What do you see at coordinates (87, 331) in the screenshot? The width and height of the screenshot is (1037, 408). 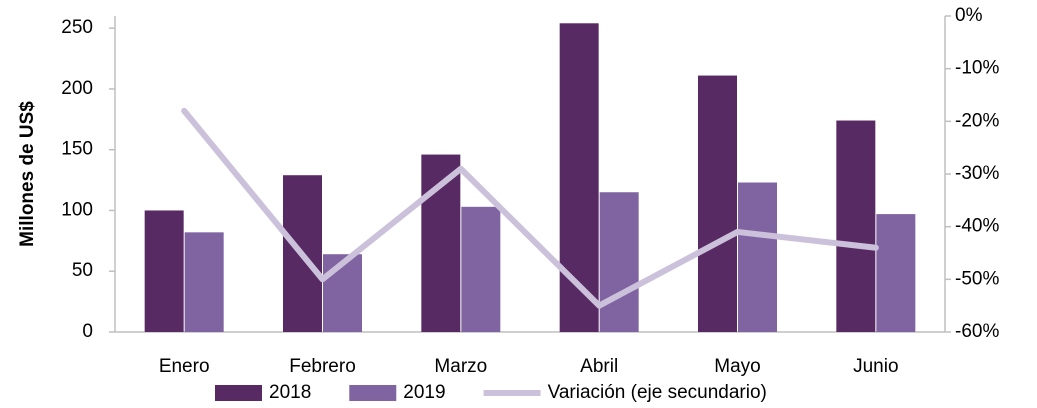 I see `y-tick-label: 0` at bounding box center [87, 331].